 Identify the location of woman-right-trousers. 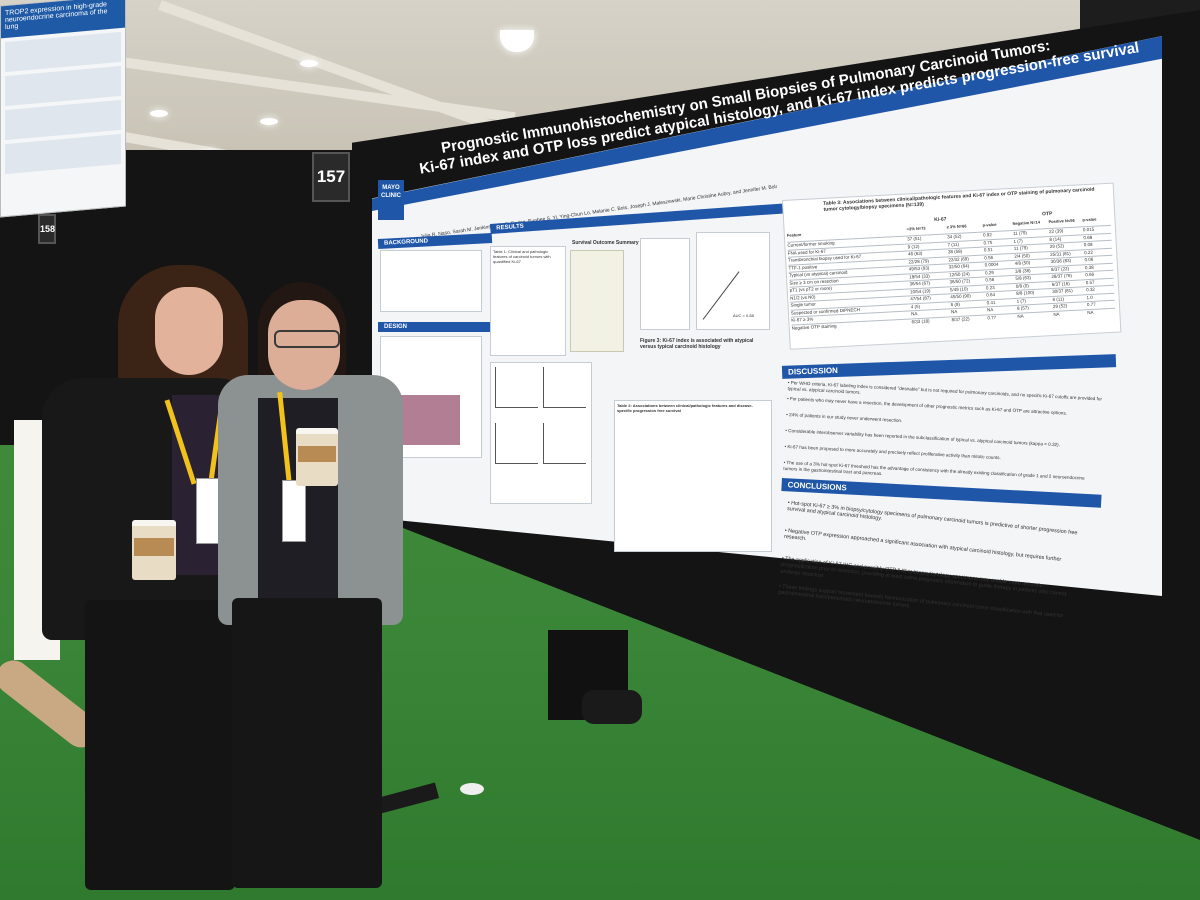
(307, 743).